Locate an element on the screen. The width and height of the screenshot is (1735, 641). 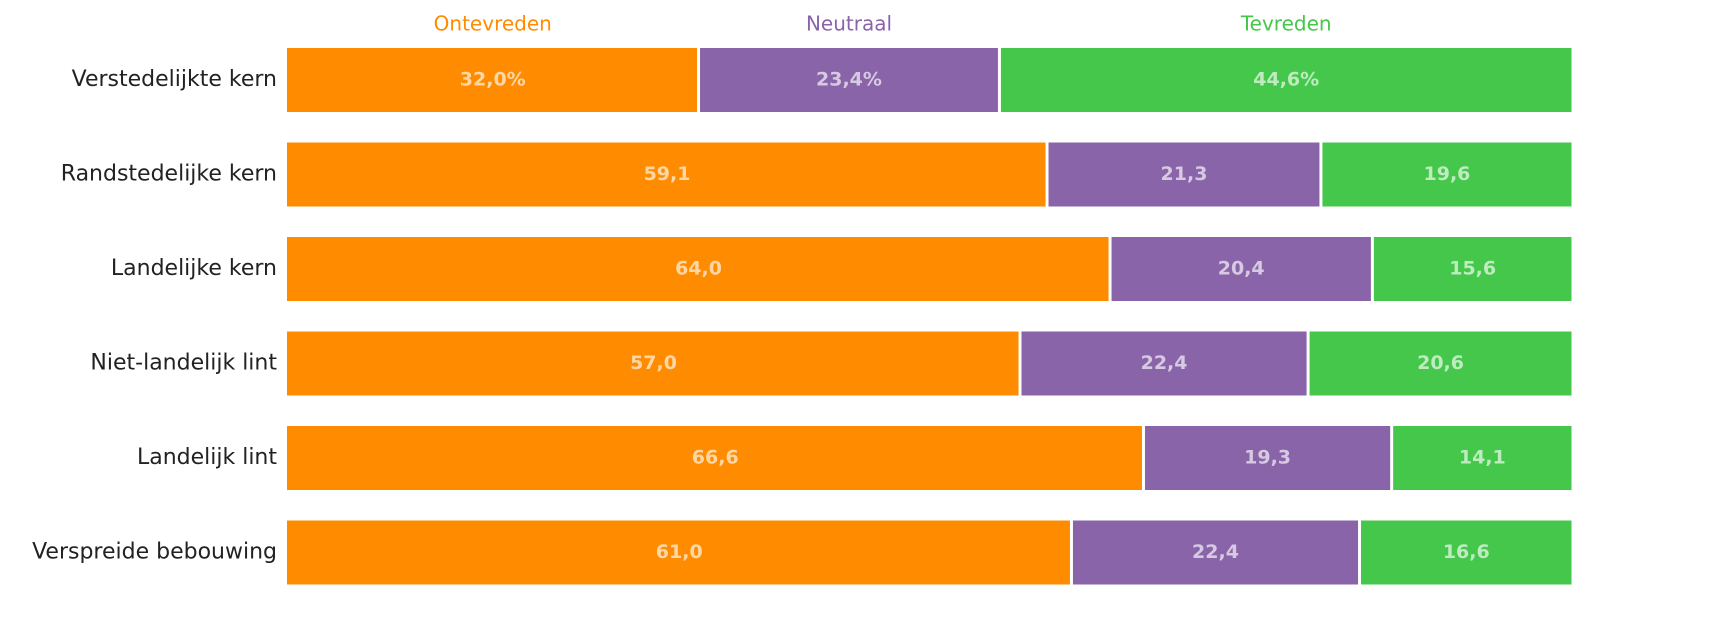
legend-label: Ontevreden is located at coordinates (493, 24).